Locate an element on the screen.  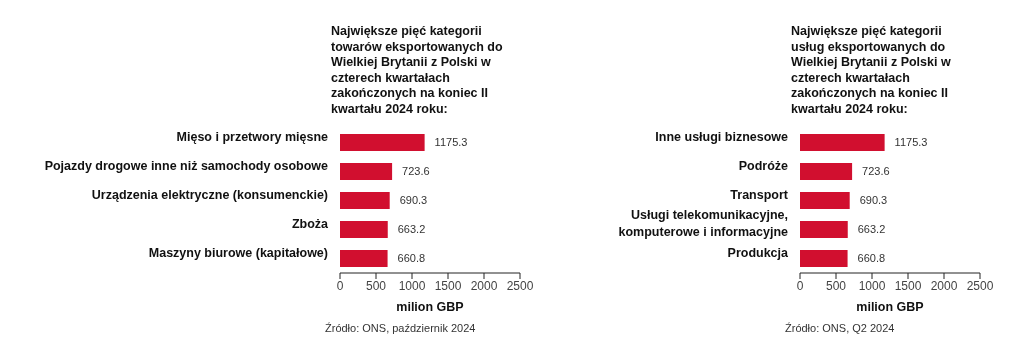
y-tick-label: Transport is located at coordinates (759, 194).